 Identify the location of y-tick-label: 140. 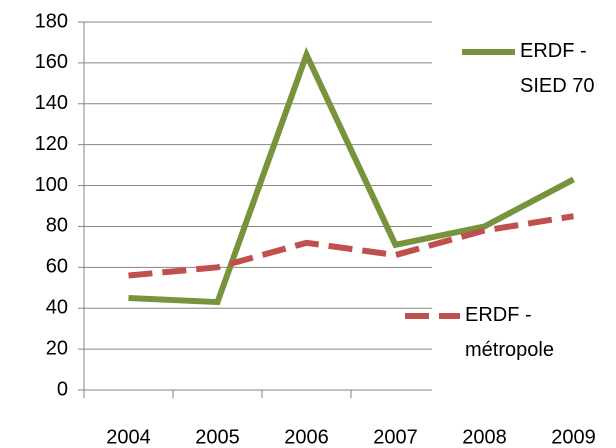
(51, 103).